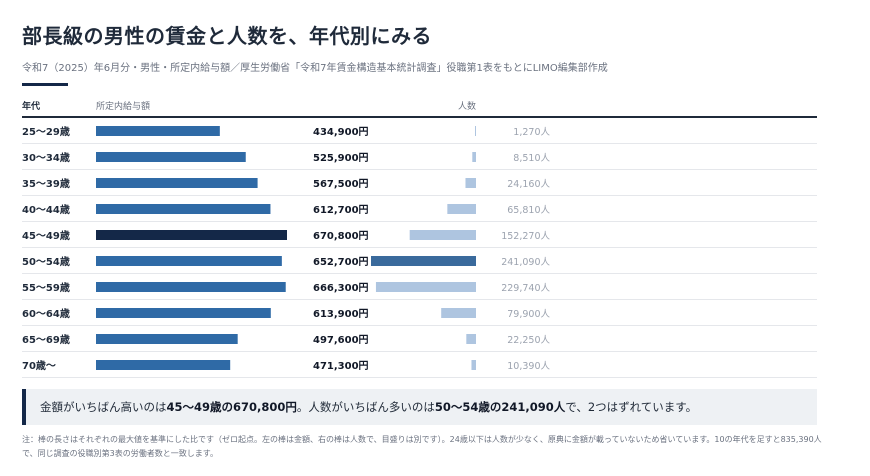 The height and width of the screenshot is (476, 870). I want to click on salary-value-label: 525,900円, so click(341, 158).